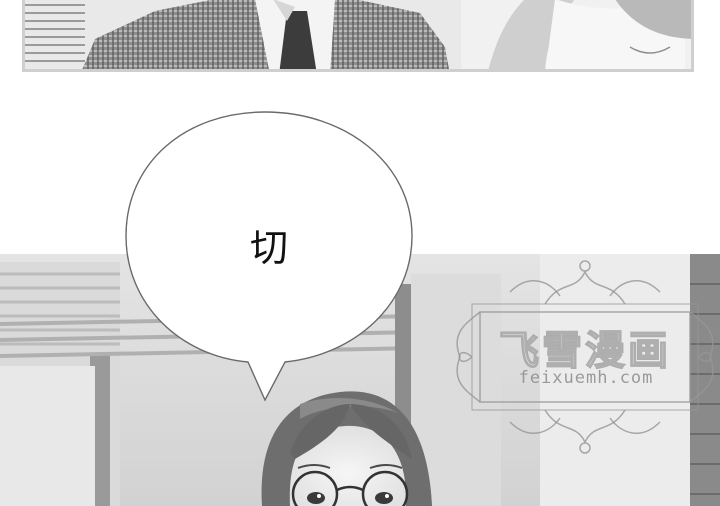  I want to click on watermark-ornament, so click(585, 357).